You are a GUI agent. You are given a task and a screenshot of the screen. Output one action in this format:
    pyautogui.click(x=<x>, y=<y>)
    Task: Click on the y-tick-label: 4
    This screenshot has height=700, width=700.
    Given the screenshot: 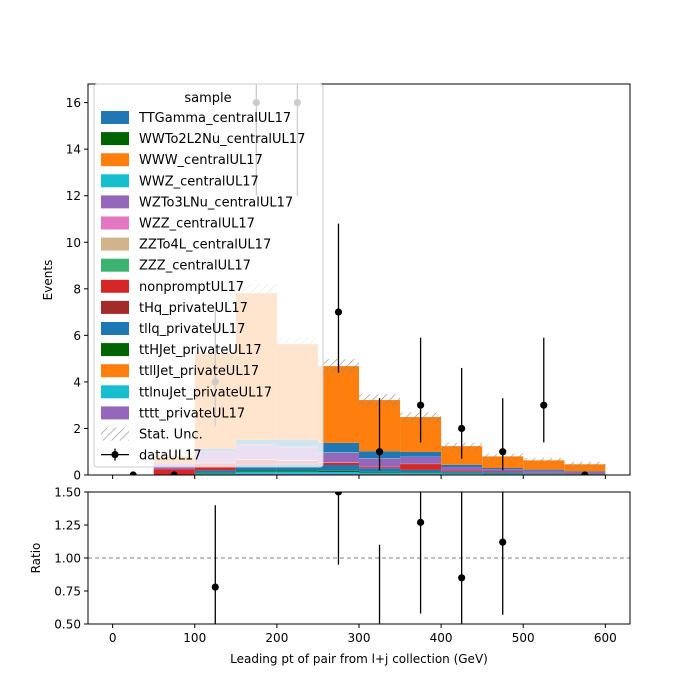 What is the action you would take?
    pyautogui.click(x=77, y=382)
    